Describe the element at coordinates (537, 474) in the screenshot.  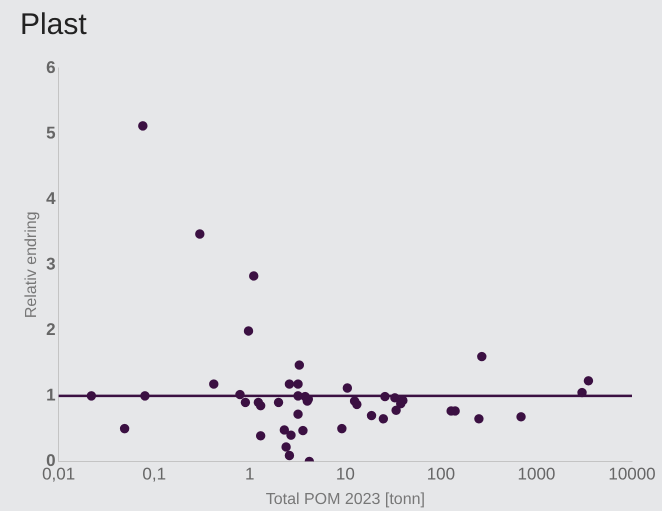
I see `x-tick-label: 1000` at that location.